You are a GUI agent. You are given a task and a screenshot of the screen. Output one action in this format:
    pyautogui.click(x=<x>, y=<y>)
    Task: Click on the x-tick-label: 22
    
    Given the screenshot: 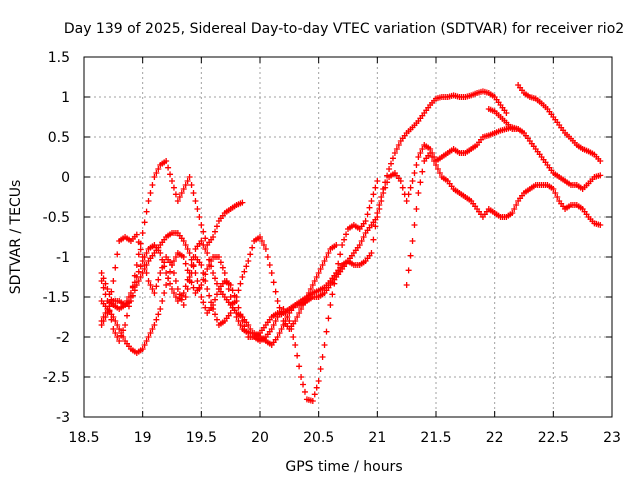 What is the action you would take?
    pyautogui.click(x=495, y=438)
    